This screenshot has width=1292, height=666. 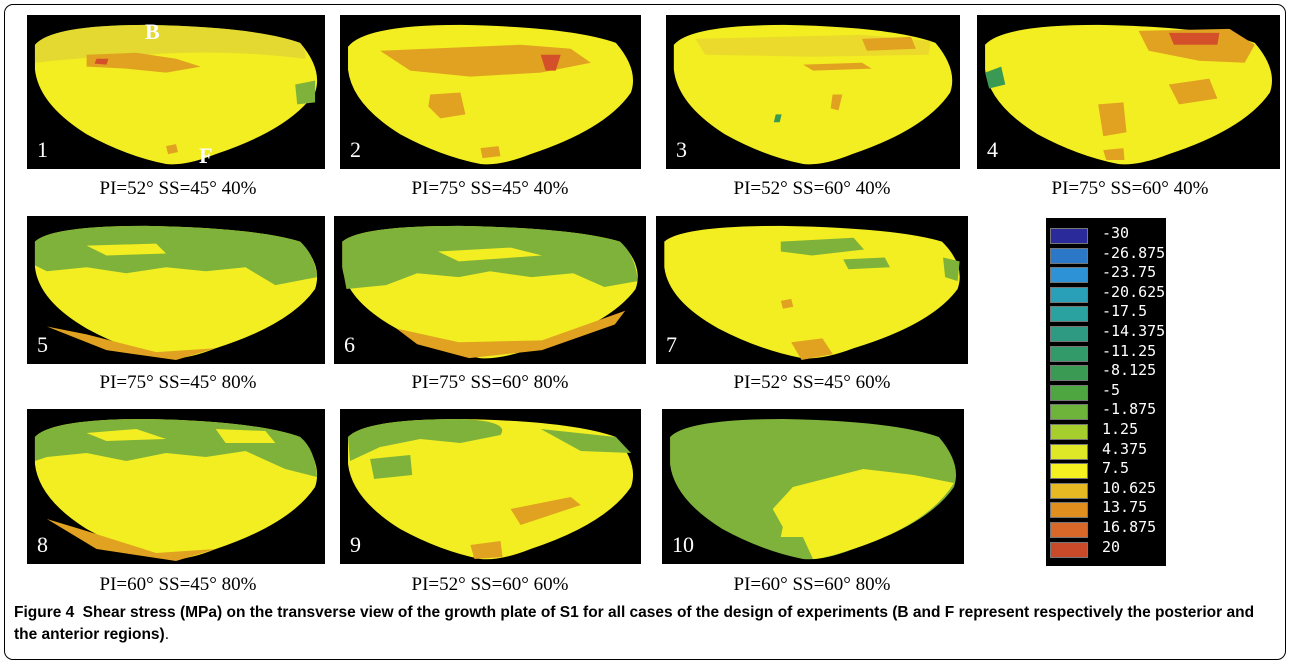 I want to click on panel-number: 3, so click(x=681, y=149).